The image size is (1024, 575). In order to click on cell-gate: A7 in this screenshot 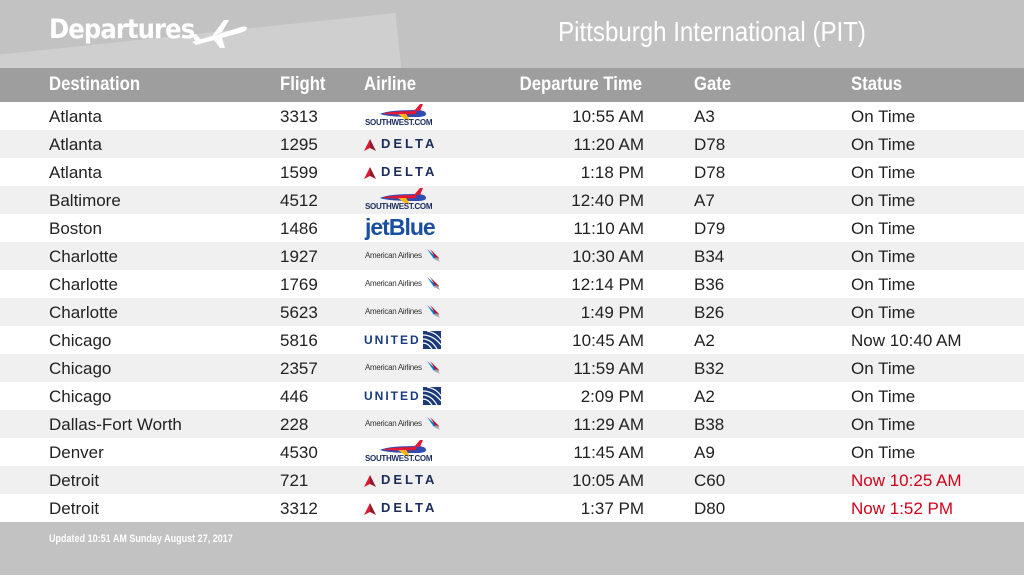, I will do `click(704, 200)`.